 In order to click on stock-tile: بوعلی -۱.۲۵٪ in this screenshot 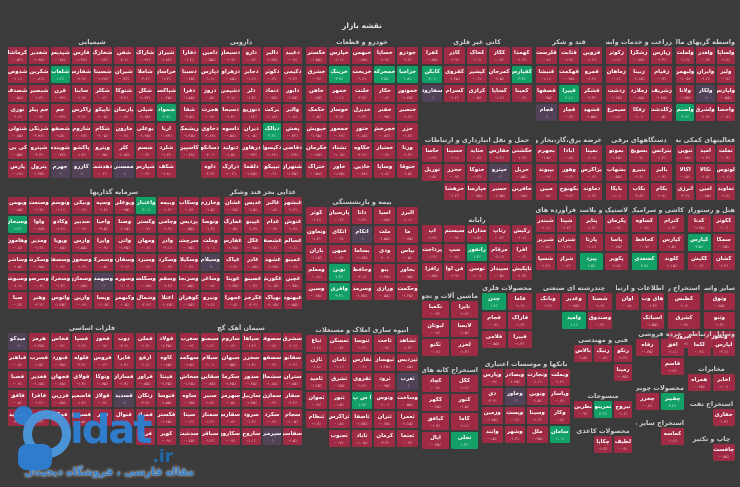, I will do `click(145, 131)`.